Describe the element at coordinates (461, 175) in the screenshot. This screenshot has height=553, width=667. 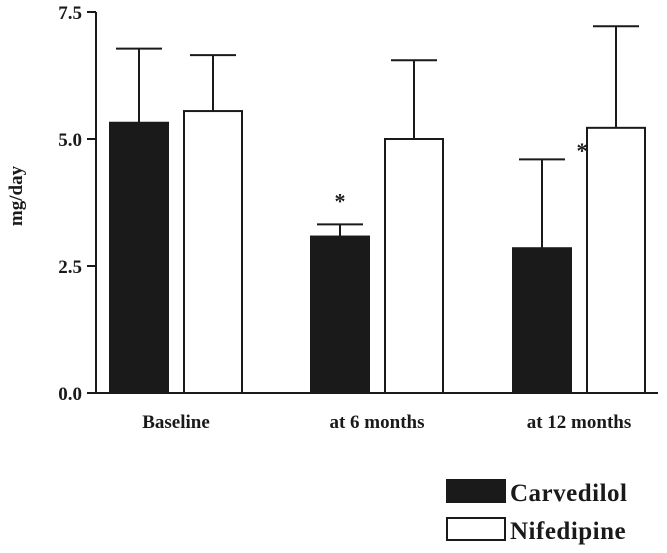
I see `significance-annotations: **` at that location.